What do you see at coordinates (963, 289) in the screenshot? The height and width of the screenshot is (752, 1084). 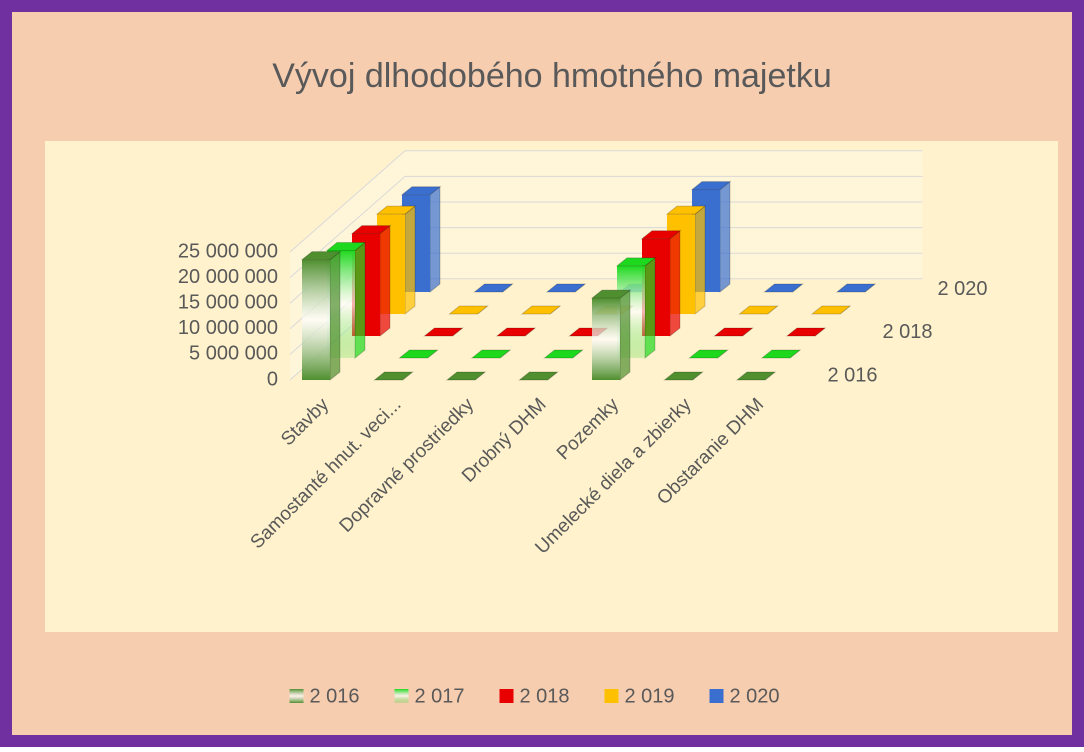 I see `depth-label: 2 020` at bounding box center [963, 289].